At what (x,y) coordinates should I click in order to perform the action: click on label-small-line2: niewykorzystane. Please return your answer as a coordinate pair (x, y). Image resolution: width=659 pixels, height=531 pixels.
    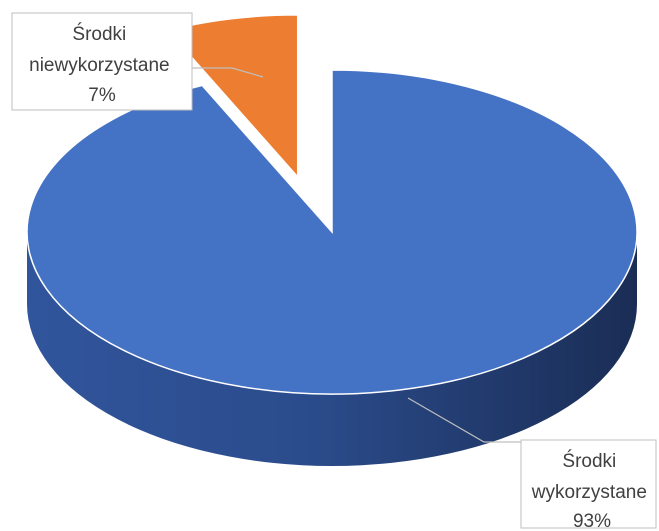
    Looking at the image, I should click on (99, 65).